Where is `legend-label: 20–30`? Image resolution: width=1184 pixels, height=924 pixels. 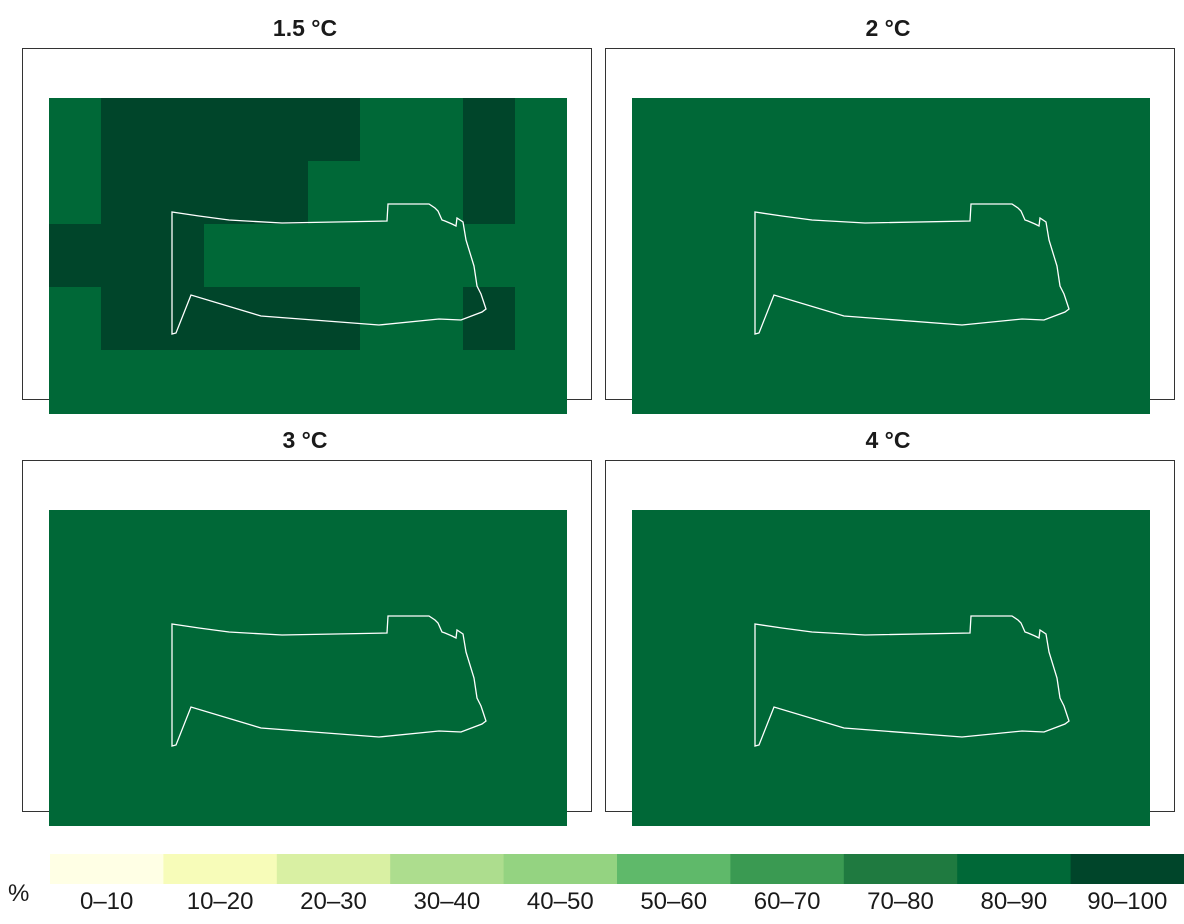
legend-label: 20–30 is located at coordinates (333, 901).